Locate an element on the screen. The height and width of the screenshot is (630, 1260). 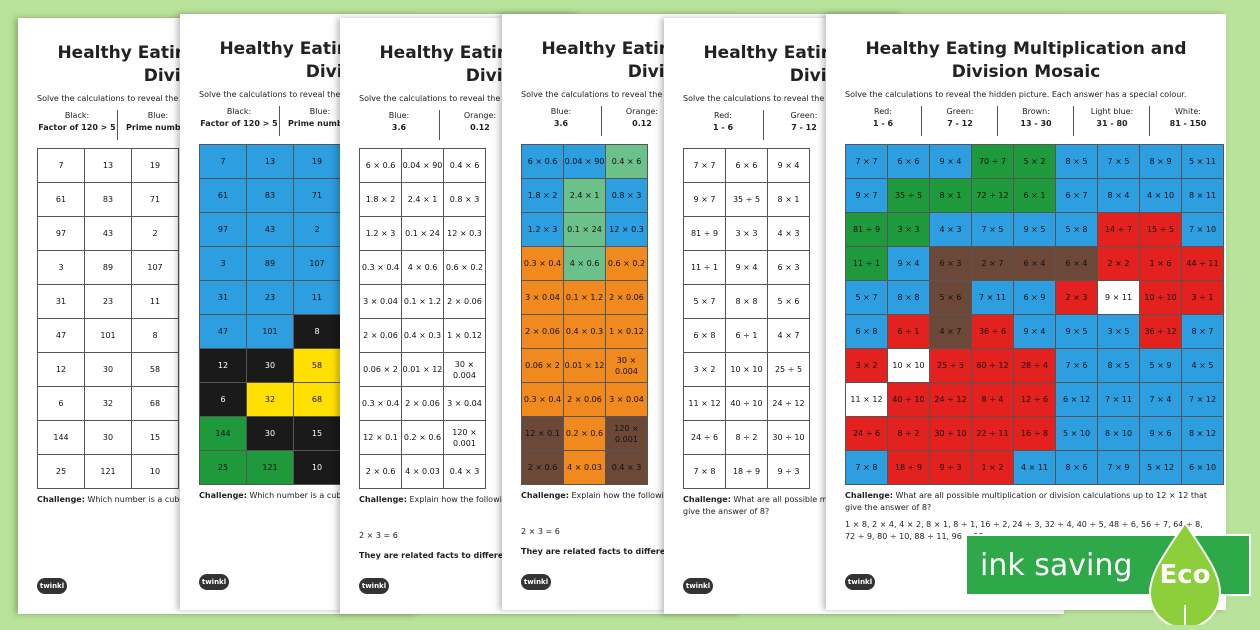
grid-cell: 10 ÷ 10 is located at coordinates (1160, 297).